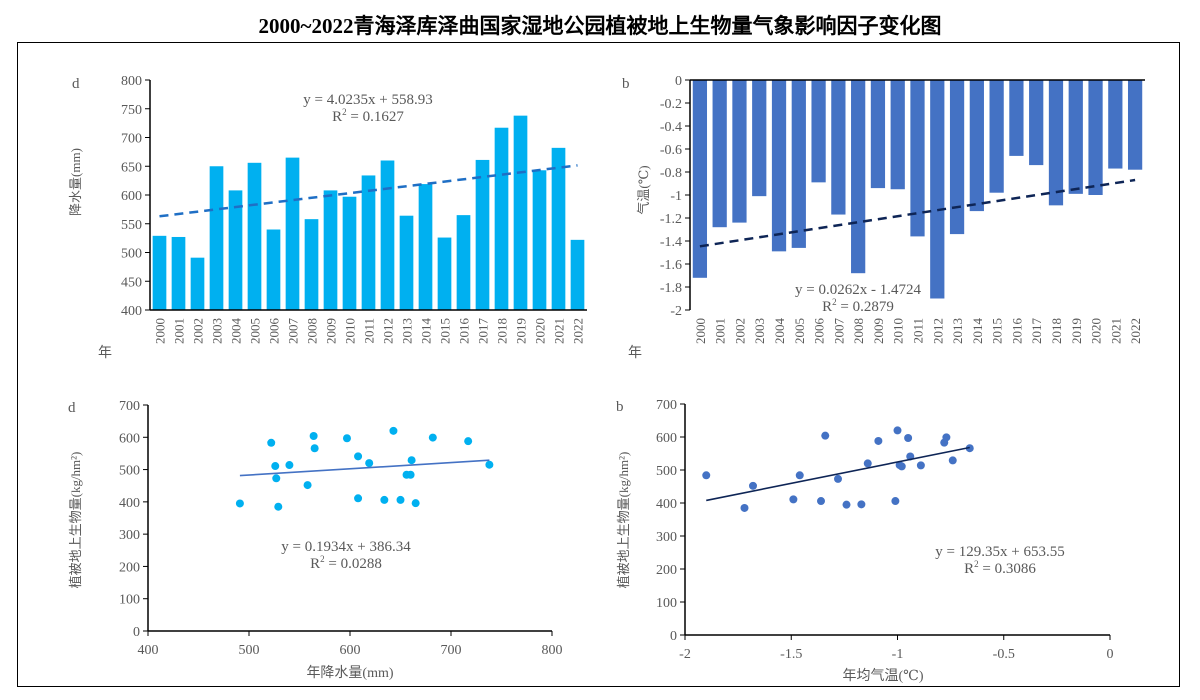  Describe the element at coordinates (387, 235) in the screenshot. I see `bar-2012` at that location.